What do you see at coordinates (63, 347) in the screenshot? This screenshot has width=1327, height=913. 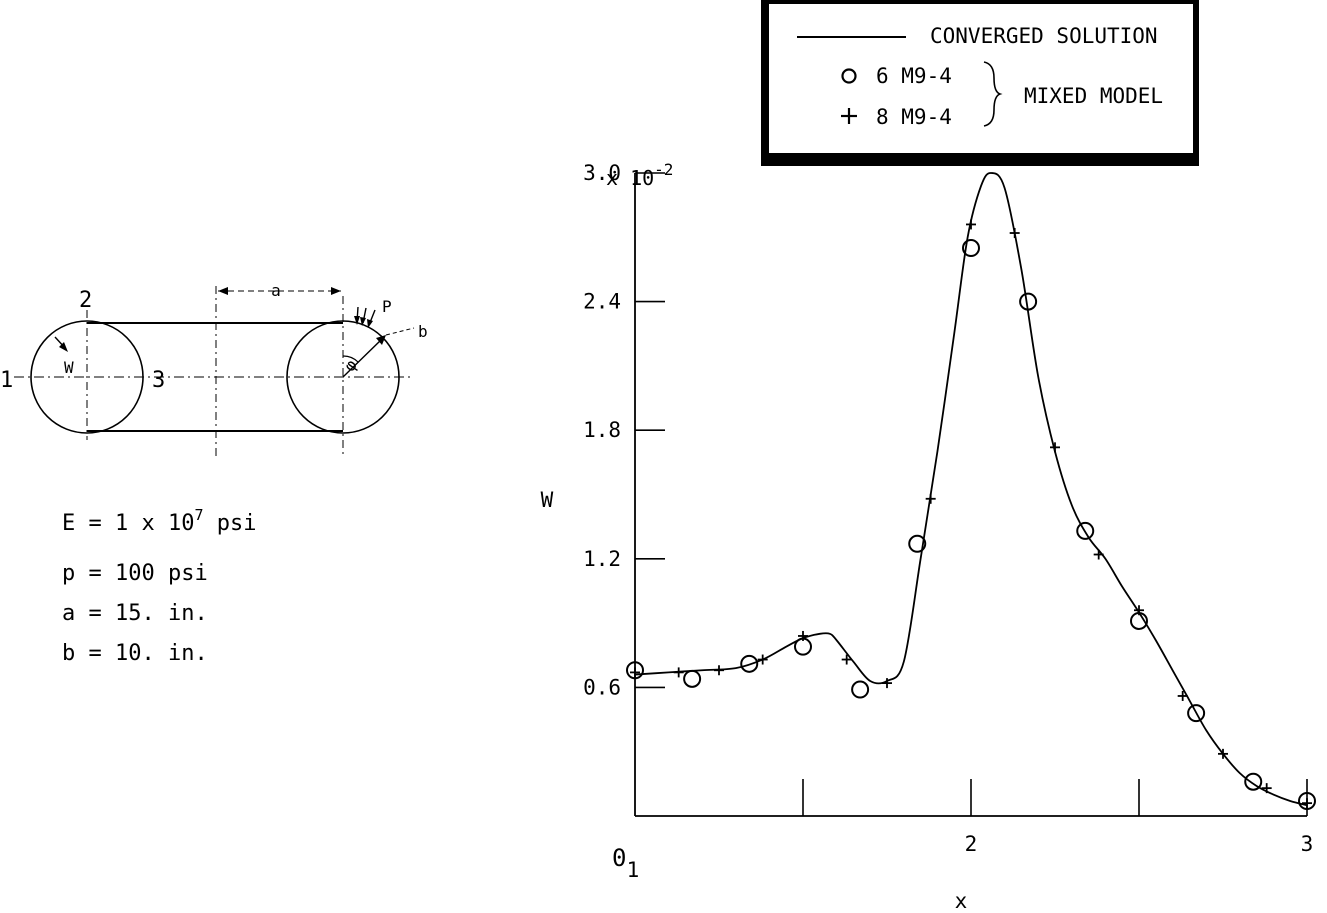 I see `w-arrowhead` at bounding box center [63, 347].